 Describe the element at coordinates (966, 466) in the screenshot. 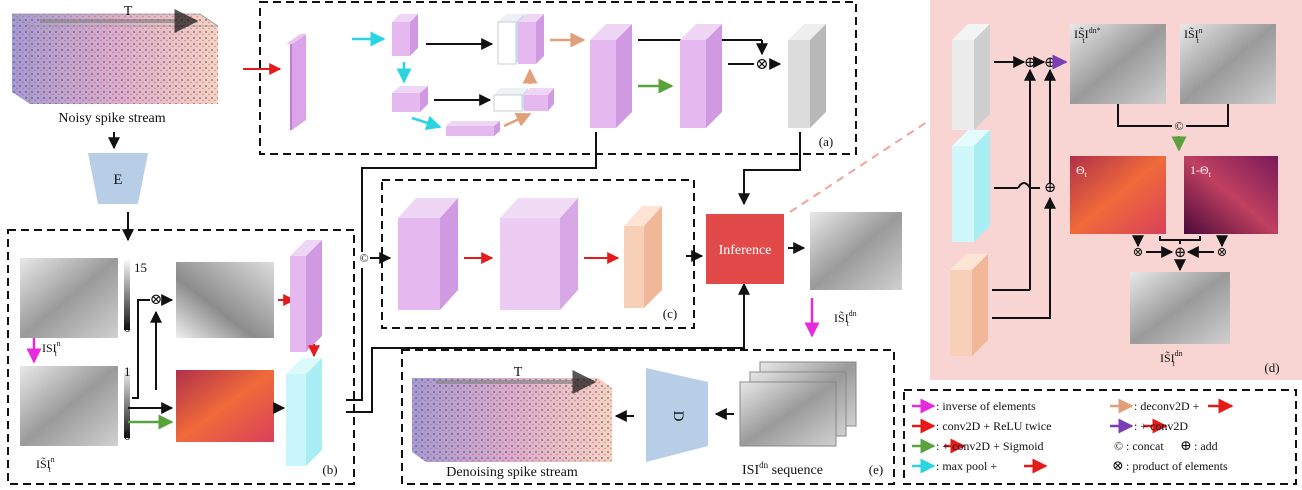

I see `legend-item: : max pool +` at that location.